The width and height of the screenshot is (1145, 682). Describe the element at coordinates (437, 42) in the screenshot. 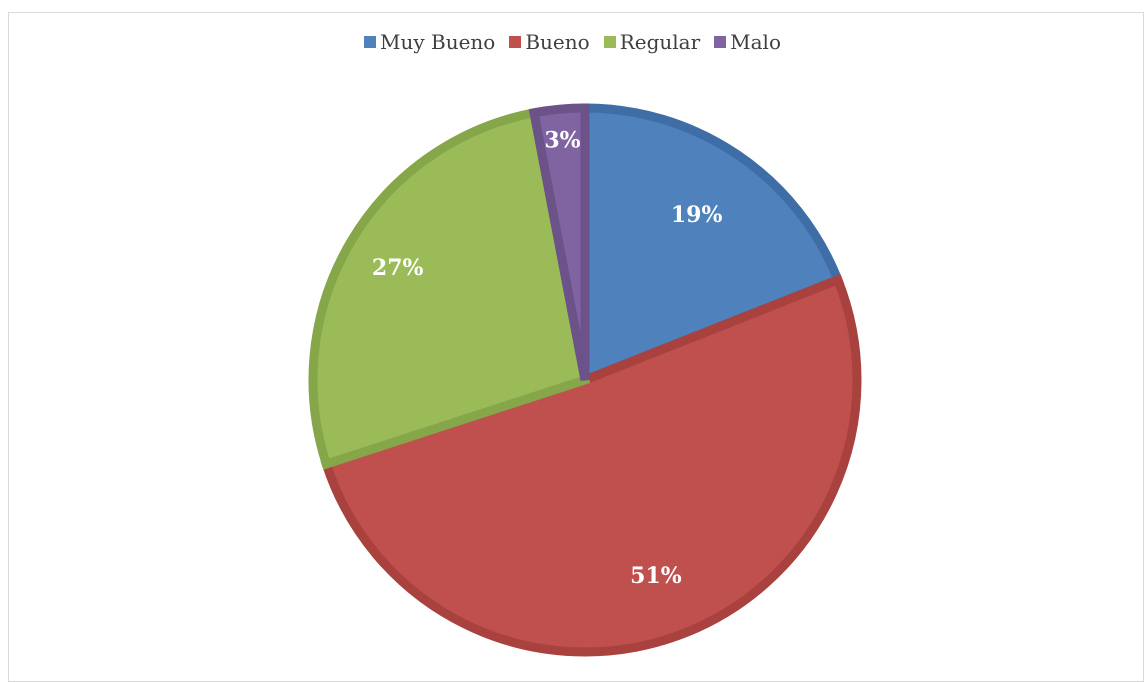

I see `legend-label-muy-bueno: Muy Bueno` at that location.